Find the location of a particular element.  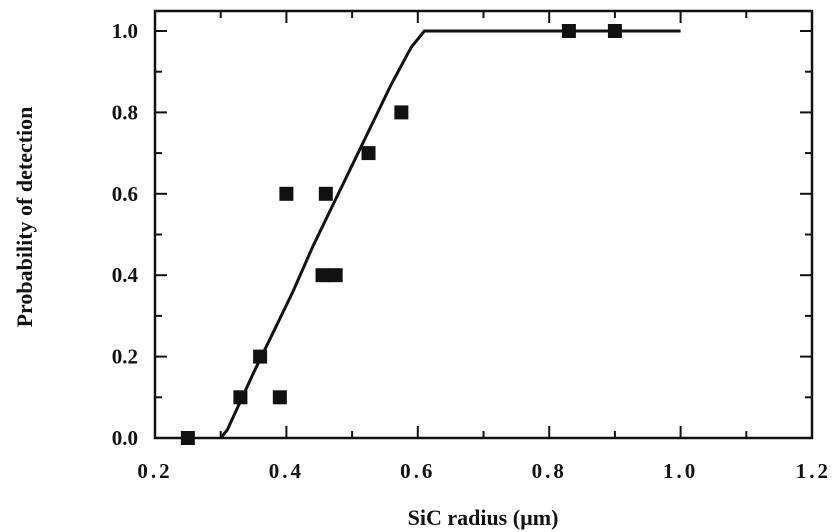

y-tick-label: 0.6 is located at coordinates (125, 194).